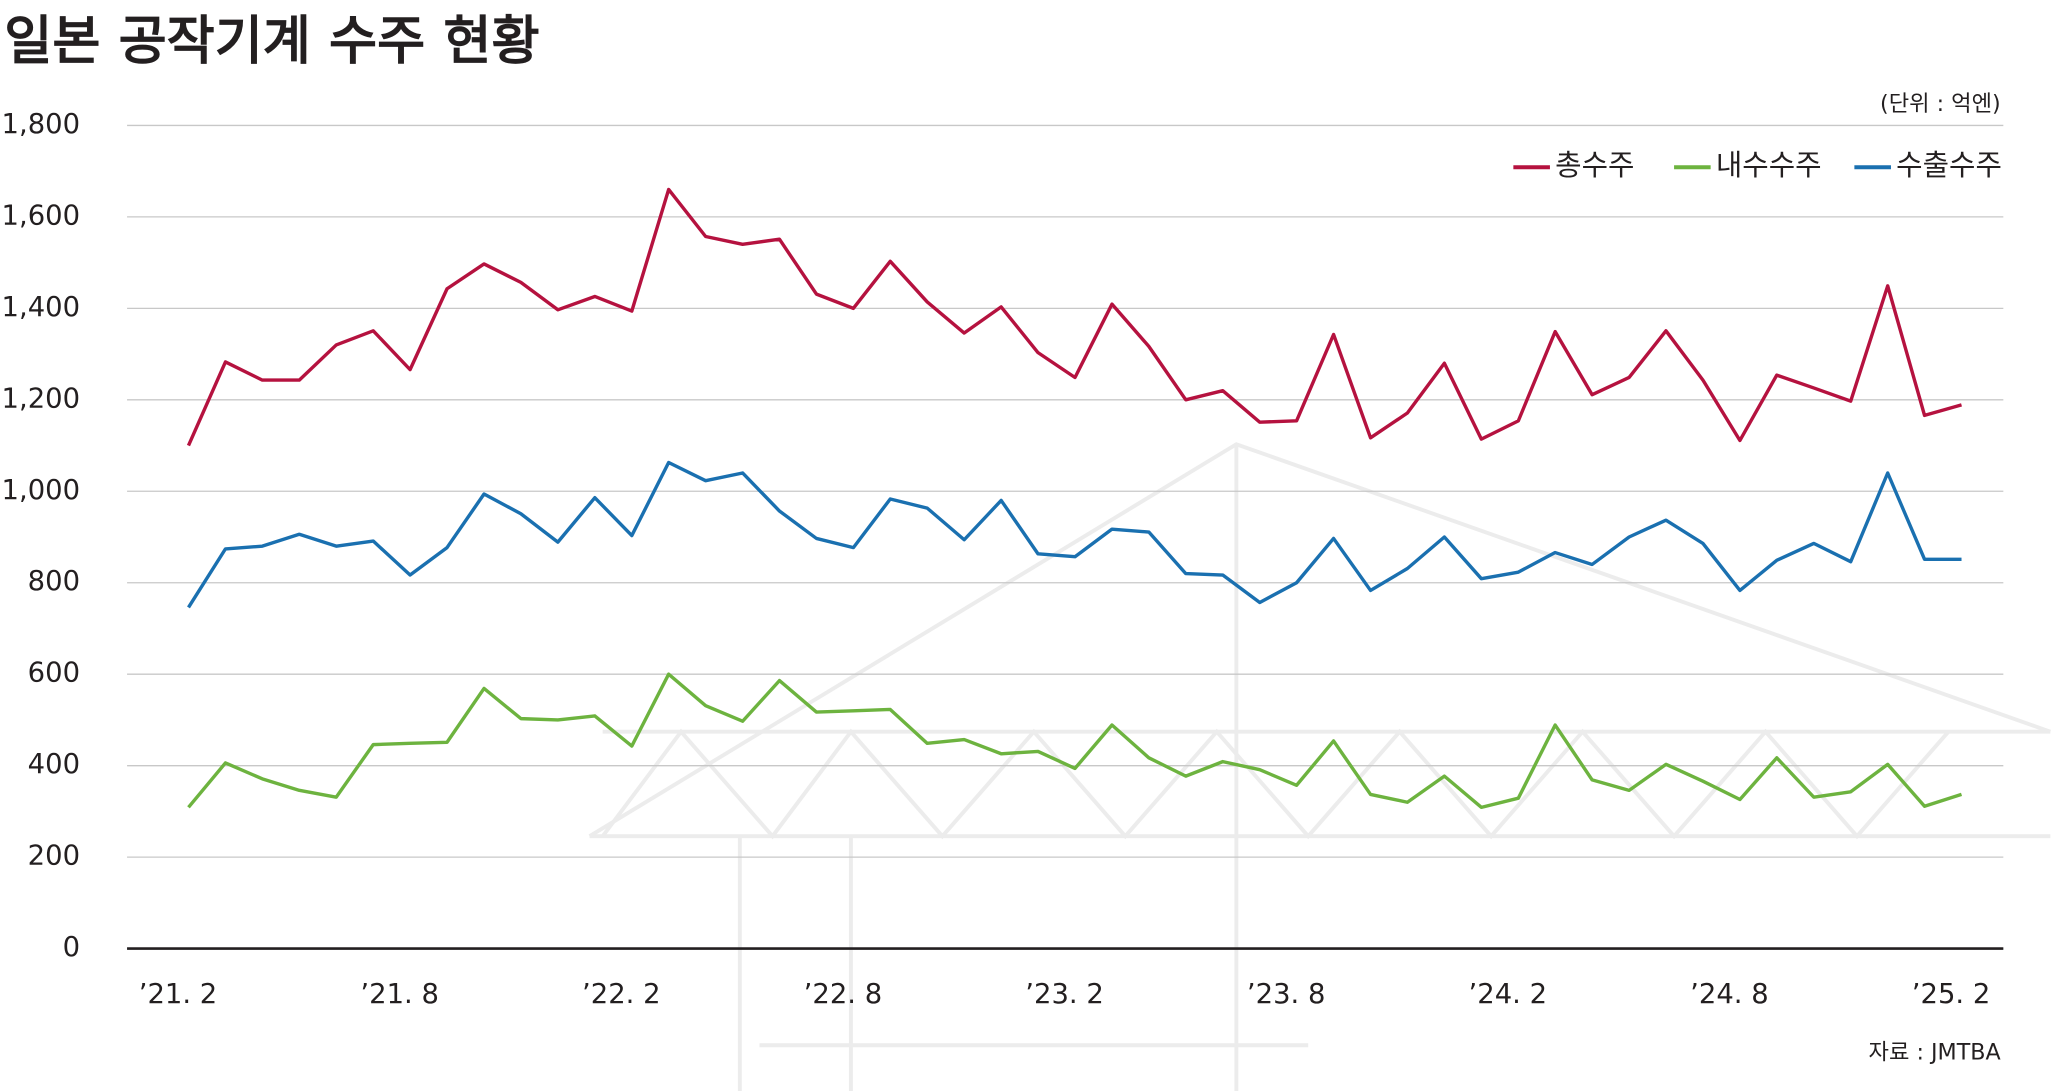 The width and height of the screenshot is (2052, 1091). I want to click on x-tick-label: ’24. 2, so click(1508, 994).